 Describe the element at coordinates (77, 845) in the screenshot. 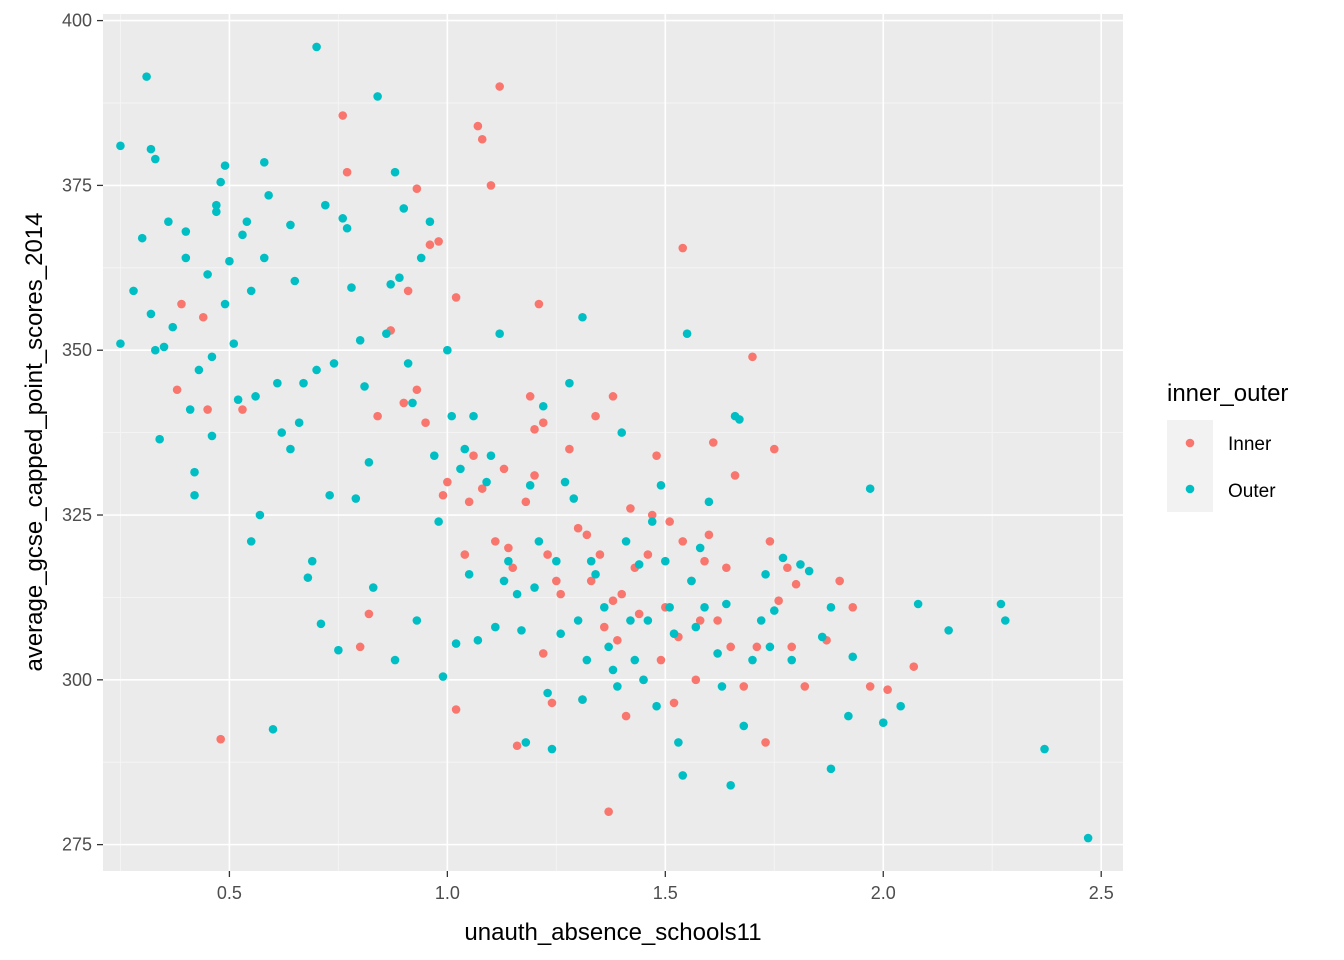

I see `y-tick-label: 275` at that location.